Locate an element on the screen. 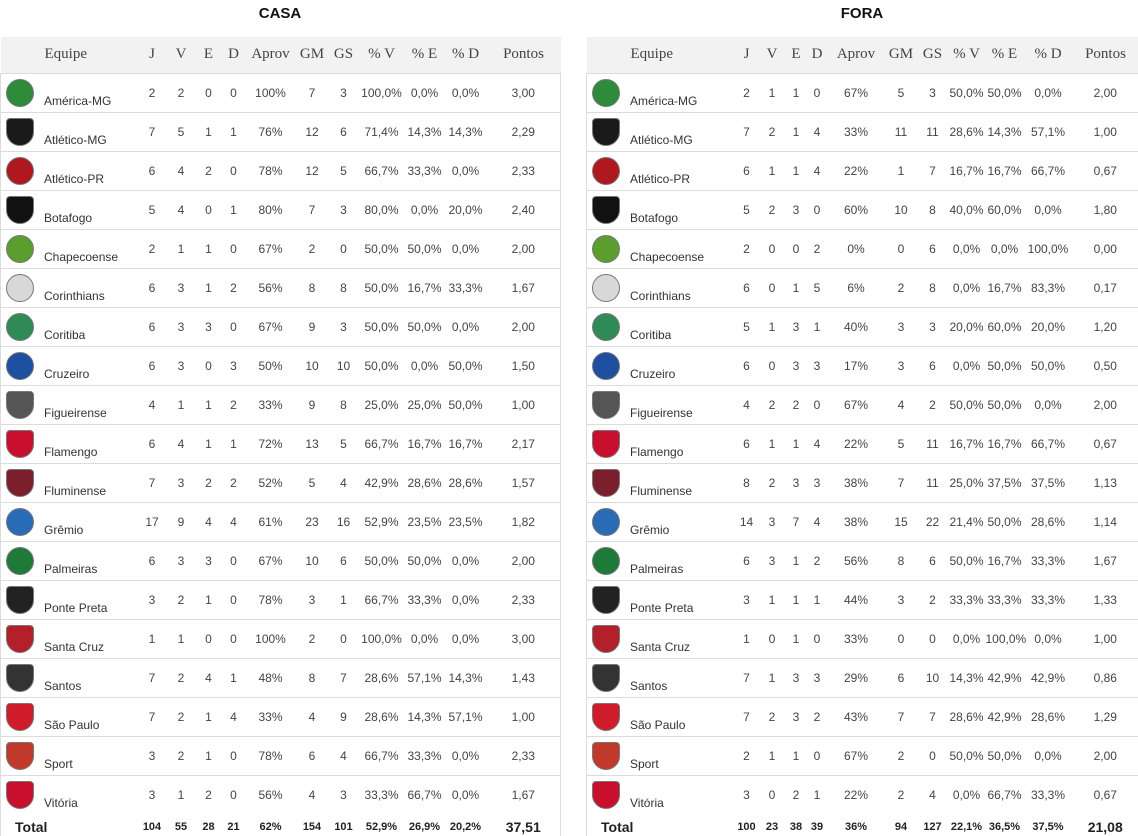 Image resolution: width=1138 pixels, height=836 pixels. games-cell: 4 is located at coordinates (152, 404).